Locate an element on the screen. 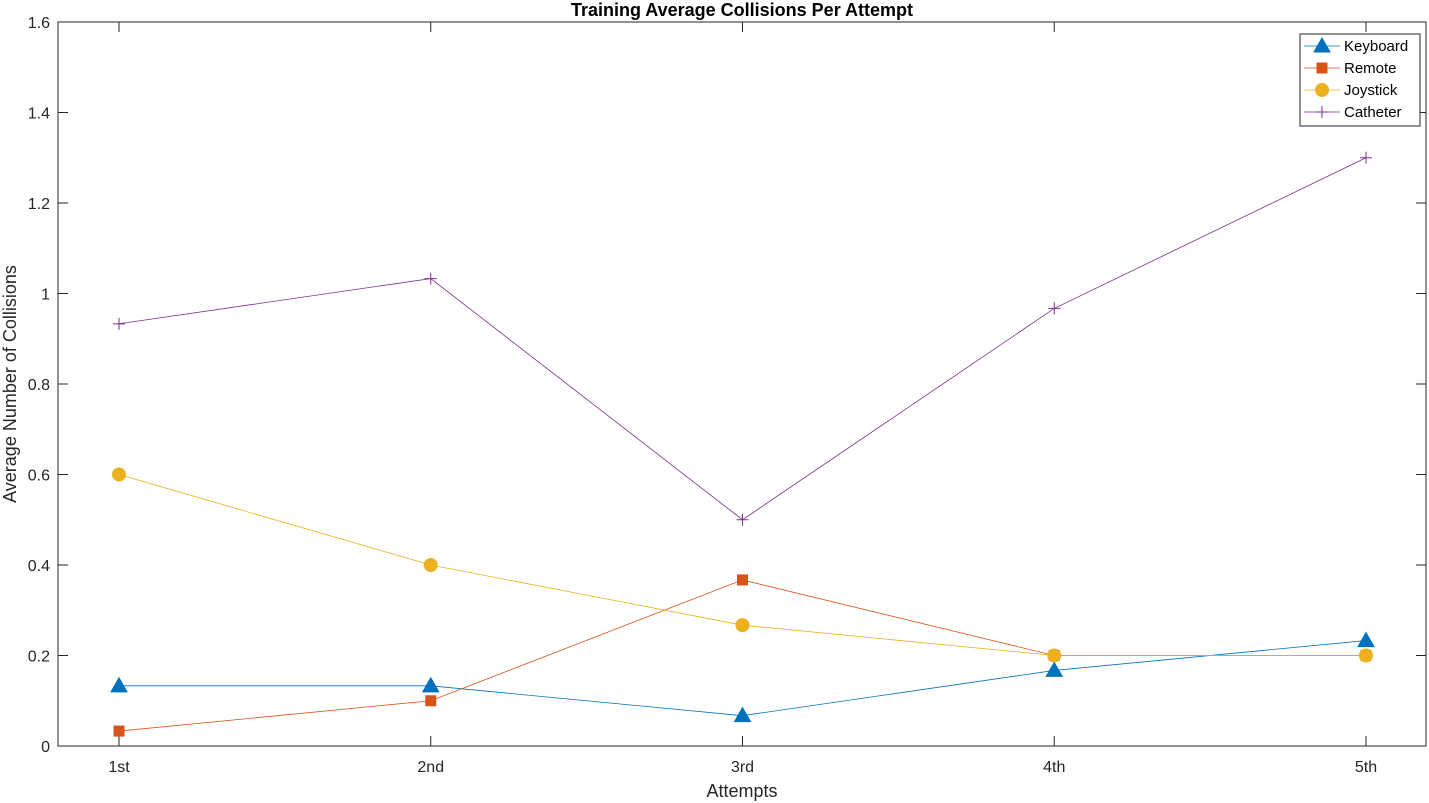 This screenshot has width=1429, height=803. legend-label: Remote is located at coordinates (1370, 68).